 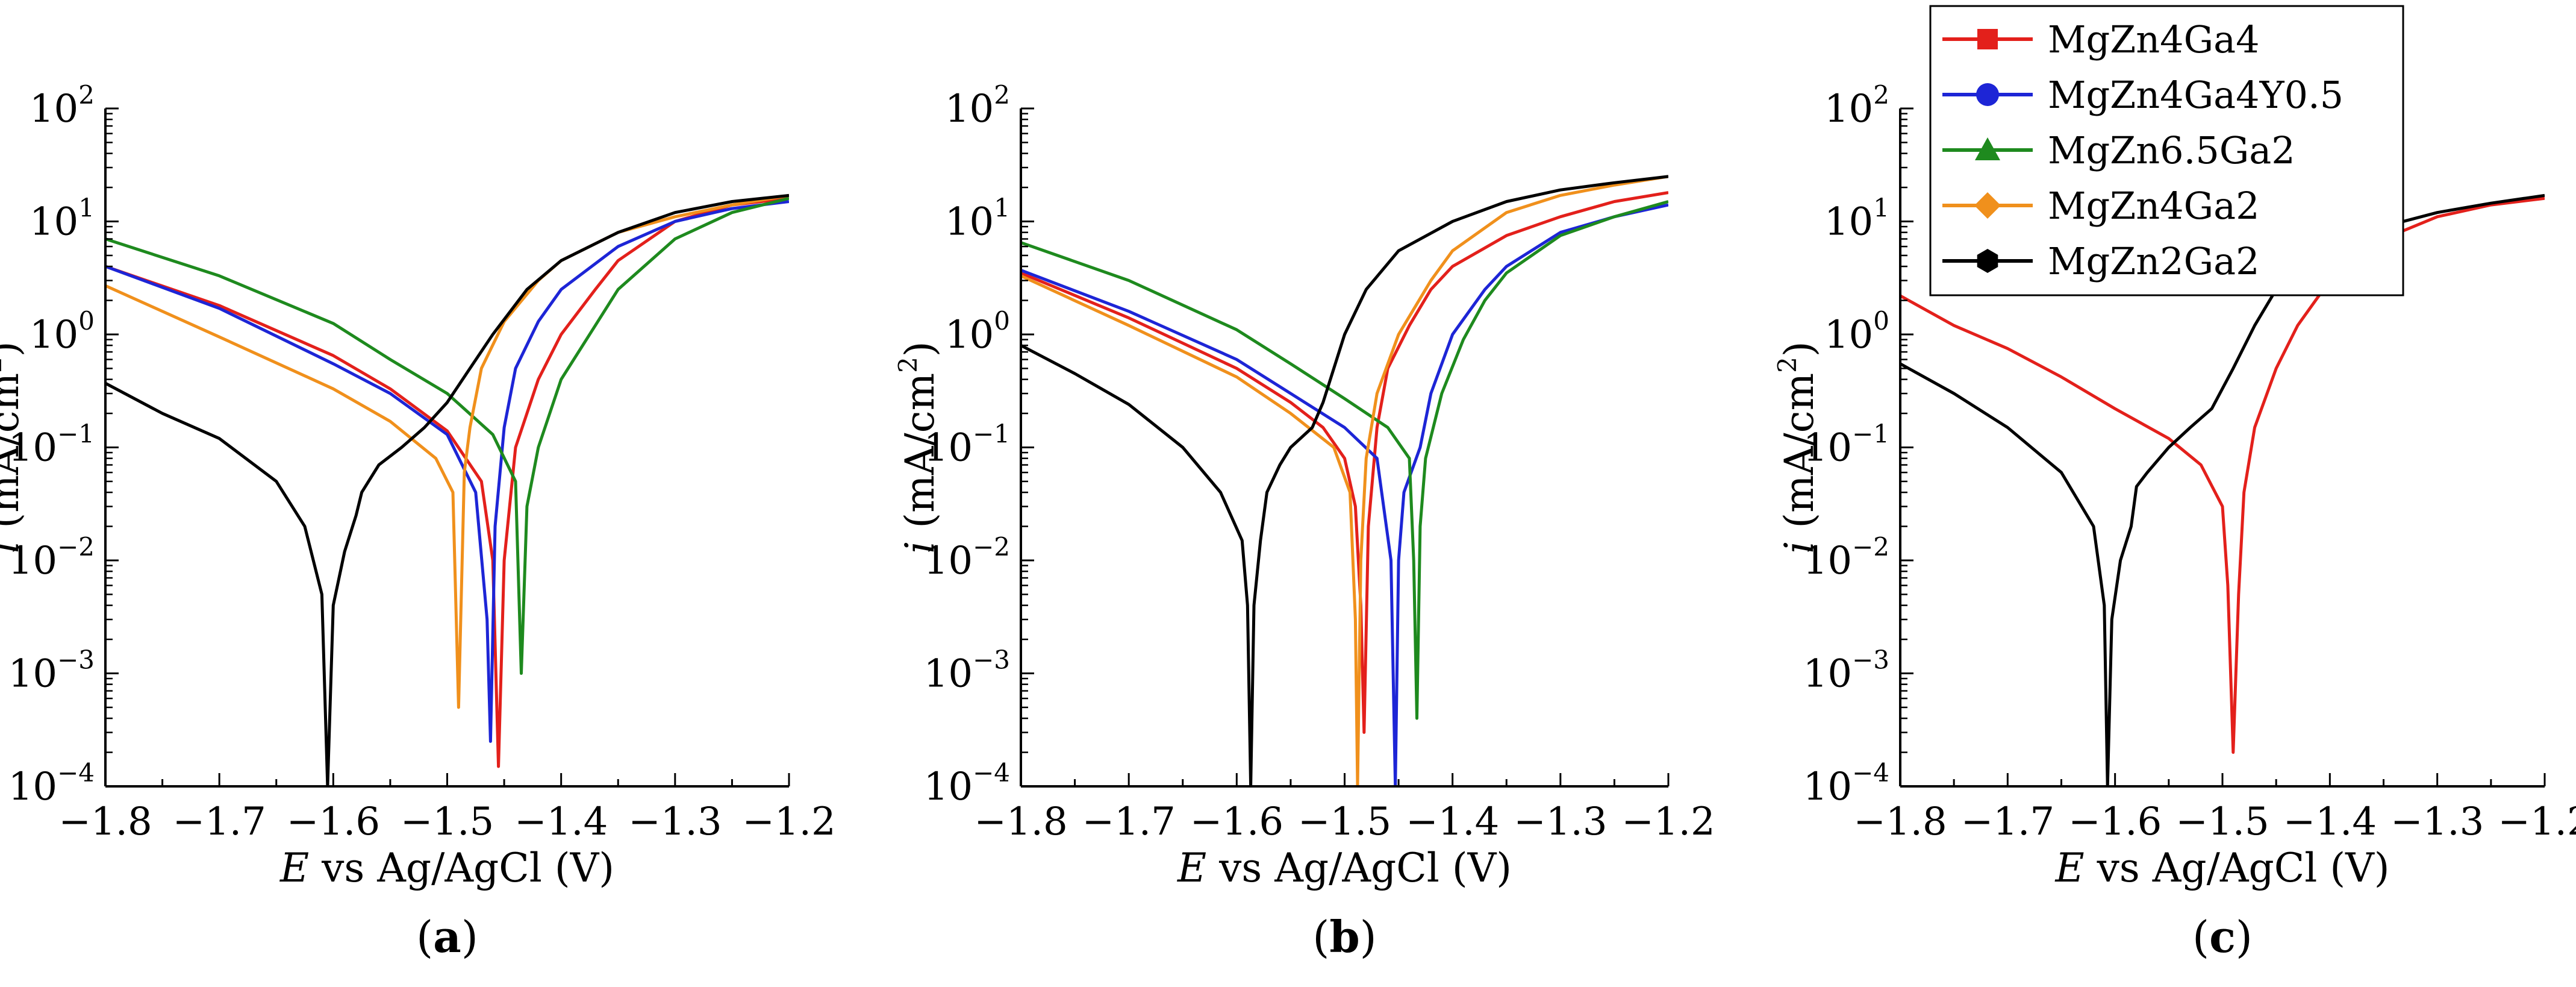 What do you see at coordinates (447, 936) in the screenshot?
I see `panel-label: (a)` at bounding box center [447, 936].